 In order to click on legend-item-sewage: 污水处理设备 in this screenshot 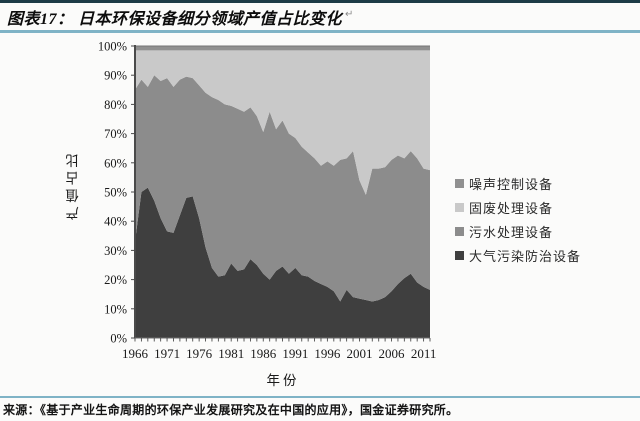, I will do `click(518, 231)`.